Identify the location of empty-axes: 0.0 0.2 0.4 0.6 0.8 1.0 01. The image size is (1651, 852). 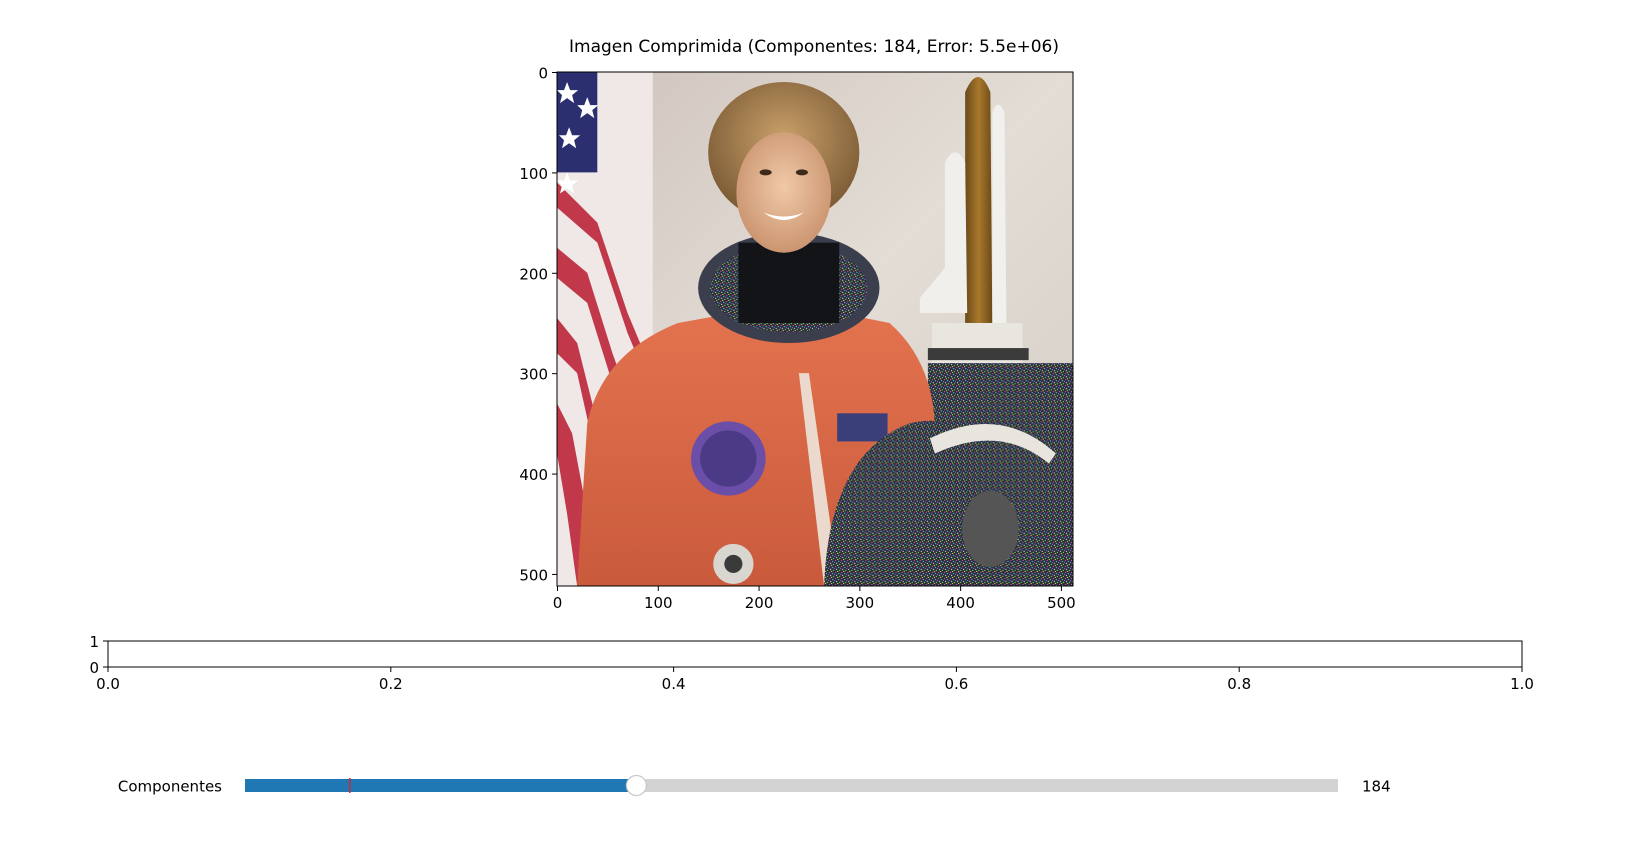
(811, 663).